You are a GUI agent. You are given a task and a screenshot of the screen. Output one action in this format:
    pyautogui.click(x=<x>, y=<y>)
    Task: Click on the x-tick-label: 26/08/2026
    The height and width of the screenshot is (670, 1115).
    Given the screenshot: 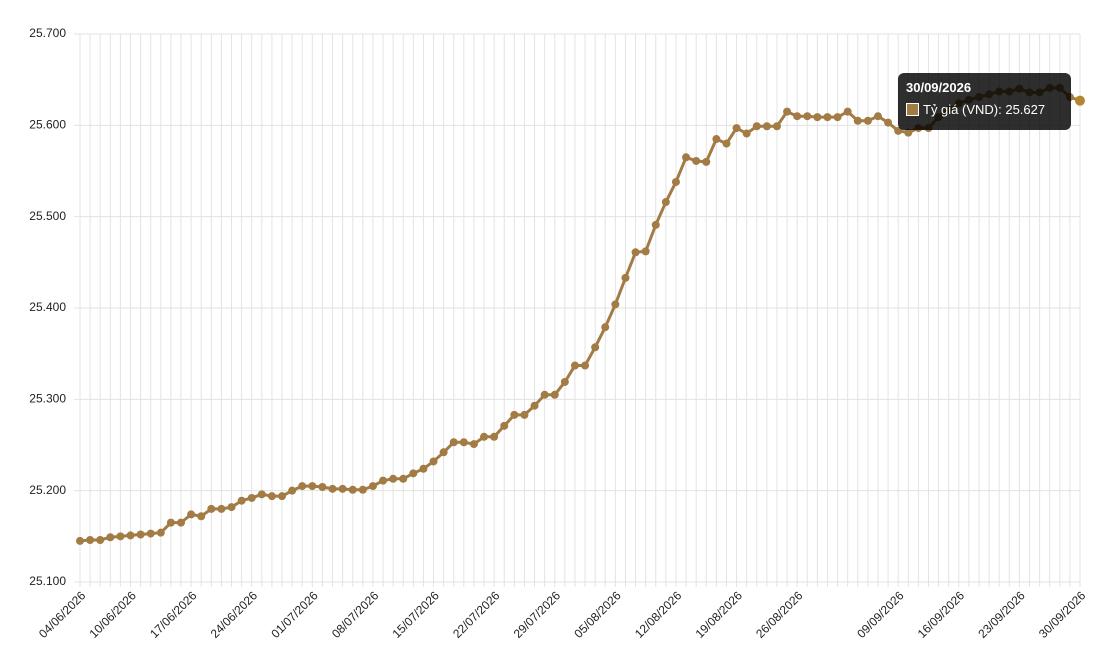 What is the action you would take?
    pyautogui.click(x=779, y=614)
    